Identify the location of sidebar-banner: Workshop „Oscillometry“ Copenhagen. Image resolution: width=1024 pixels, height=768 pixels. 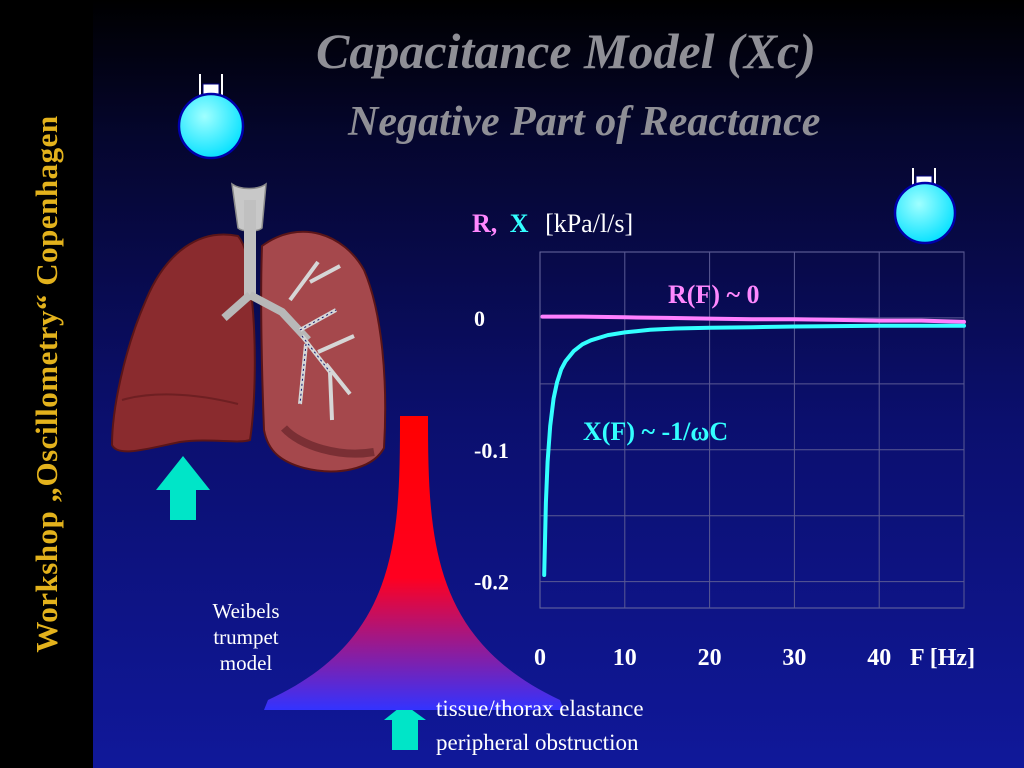
(46, 384).